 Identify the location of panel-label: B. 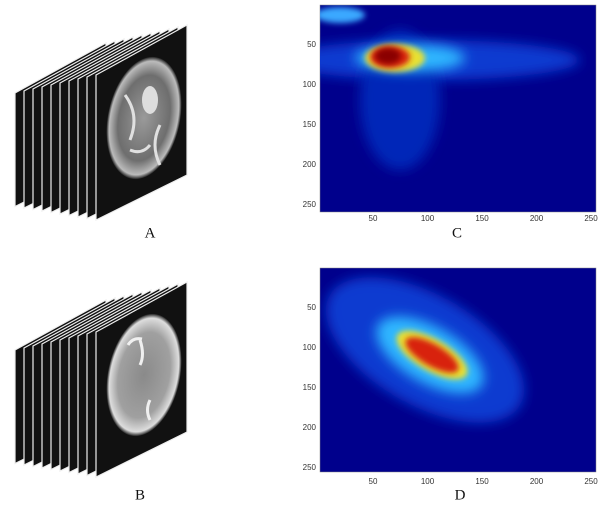
(140, 495).